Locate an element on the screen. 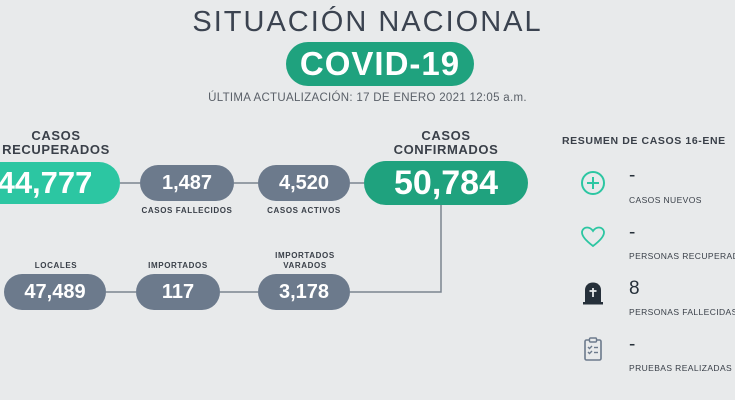  recuperados-label: CASOS RECUPERADOS is located at coordinates (56, 142).